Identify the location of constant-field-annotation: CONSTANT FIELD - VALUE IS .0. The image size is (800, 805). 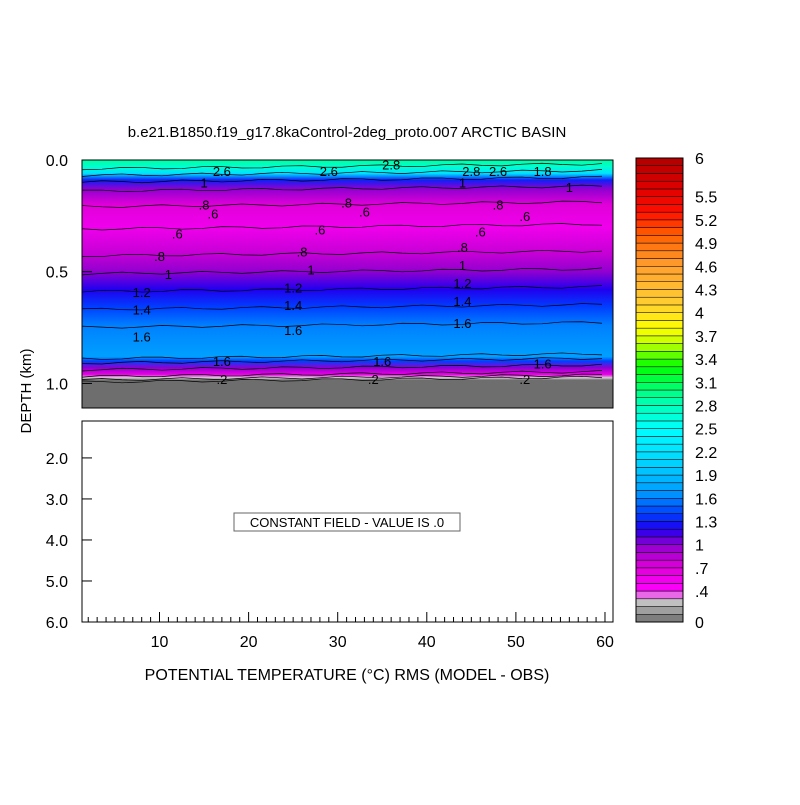
(347, 522).